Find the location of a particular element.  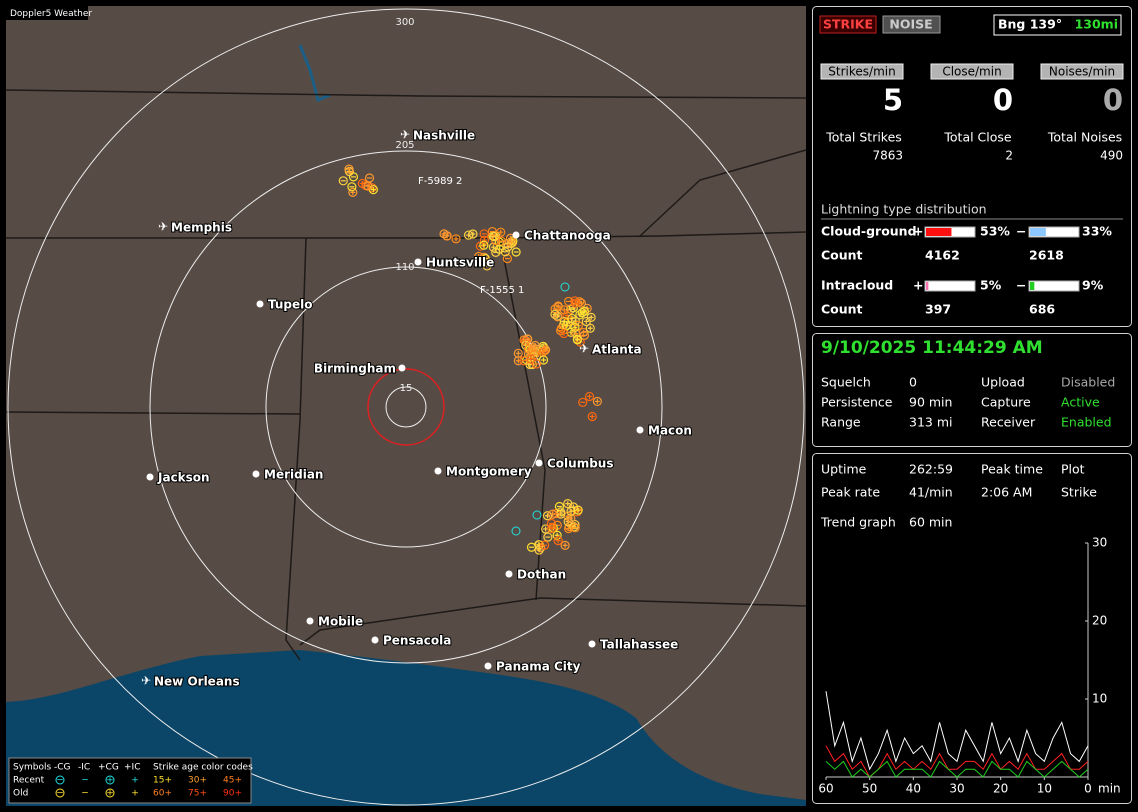

total-label: Total Close is located at coordinates (977, 137).